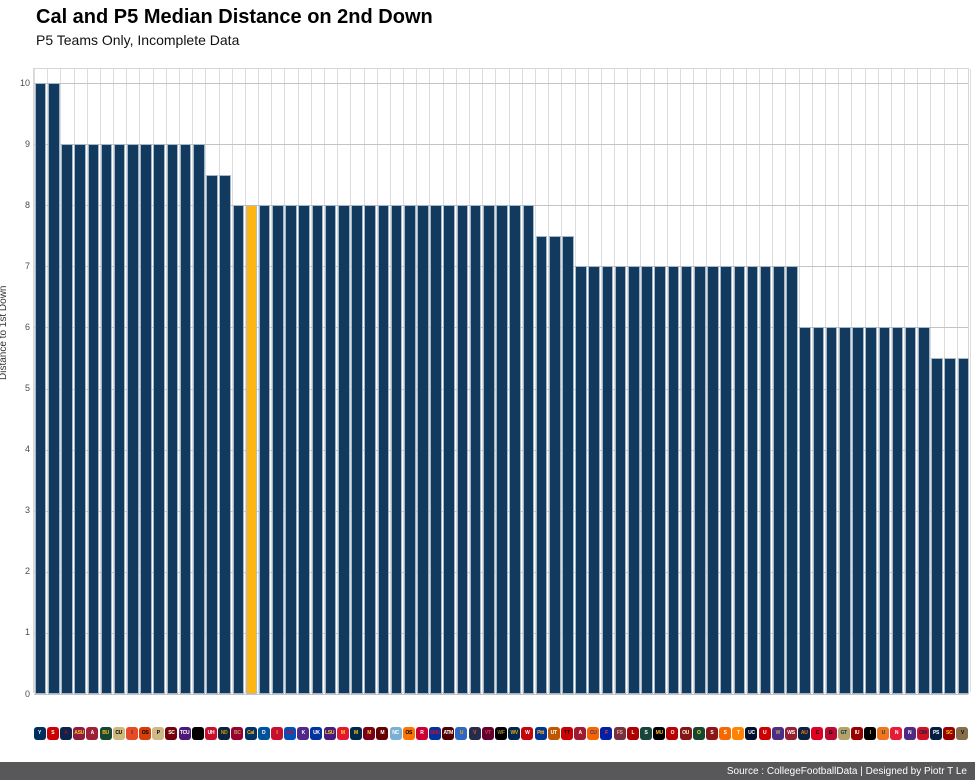 Image resolution: width=975 pixels, height=780 pixels. I want to click on bar-iowa, so click(871, 510).